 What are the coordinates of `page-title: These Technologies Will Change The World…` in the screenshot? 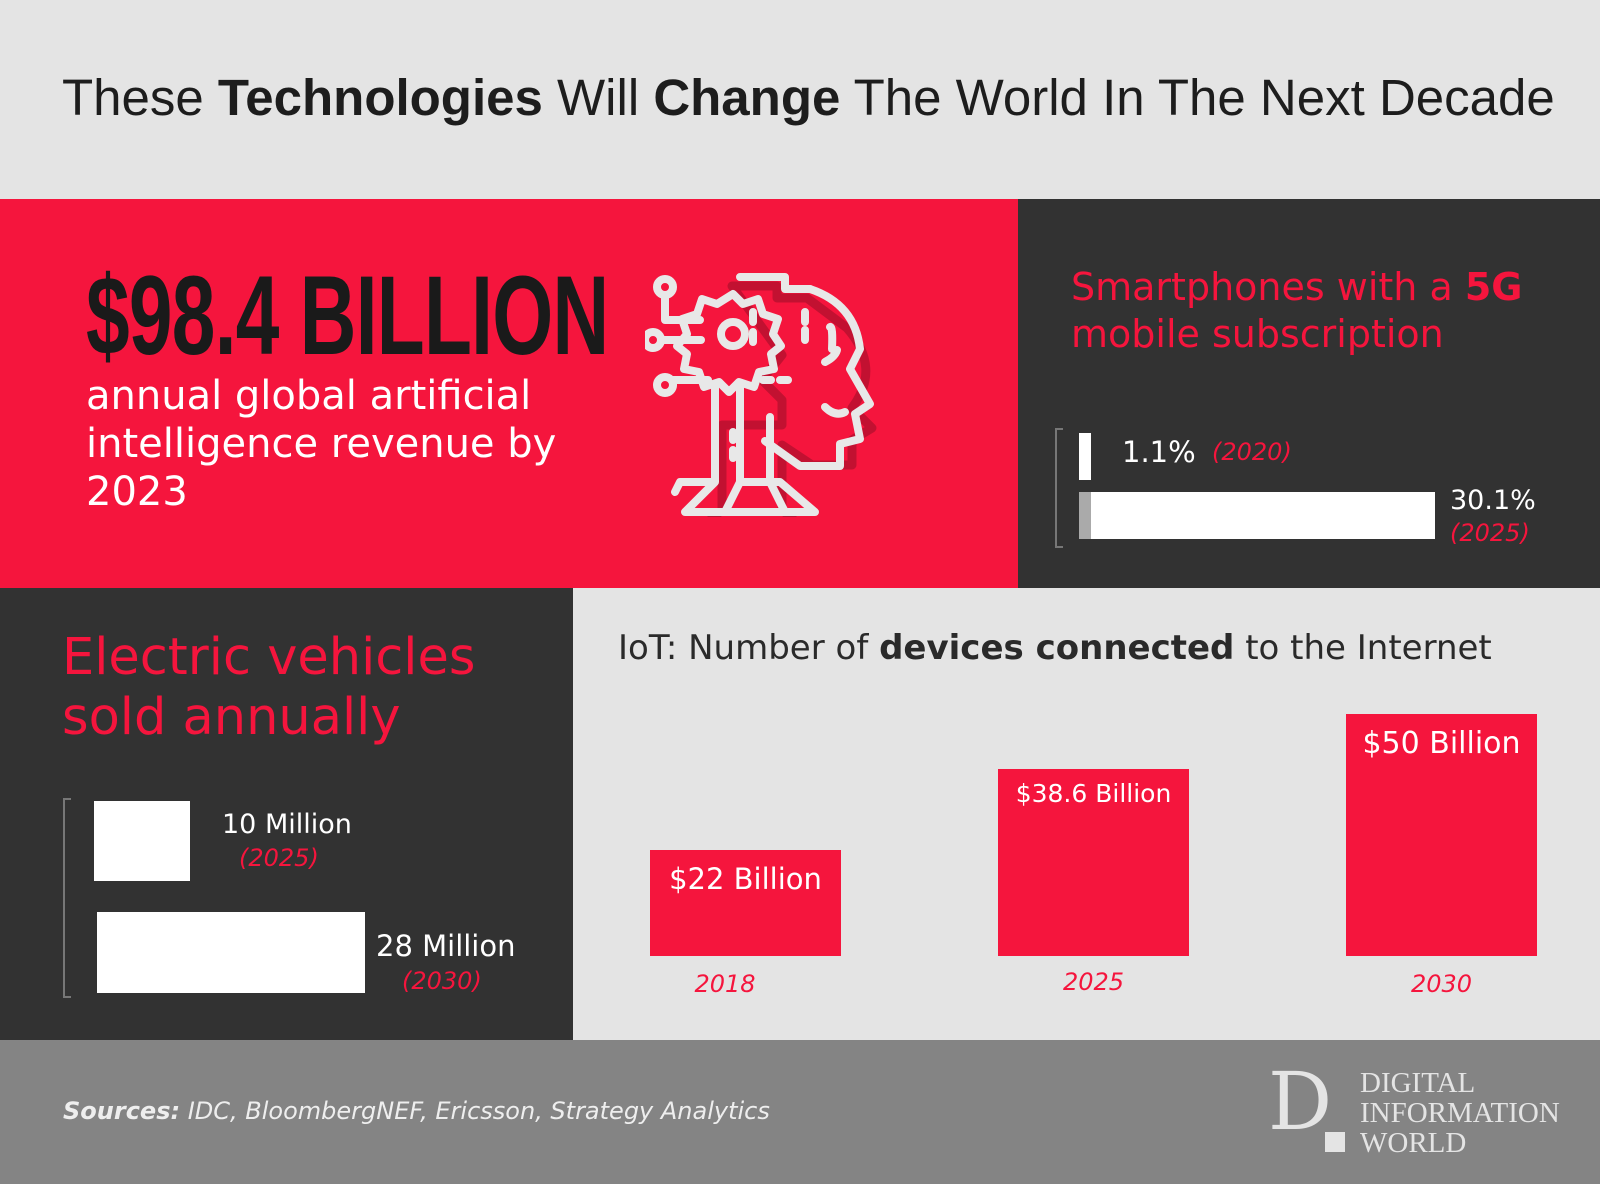 It's located at (808, 97).